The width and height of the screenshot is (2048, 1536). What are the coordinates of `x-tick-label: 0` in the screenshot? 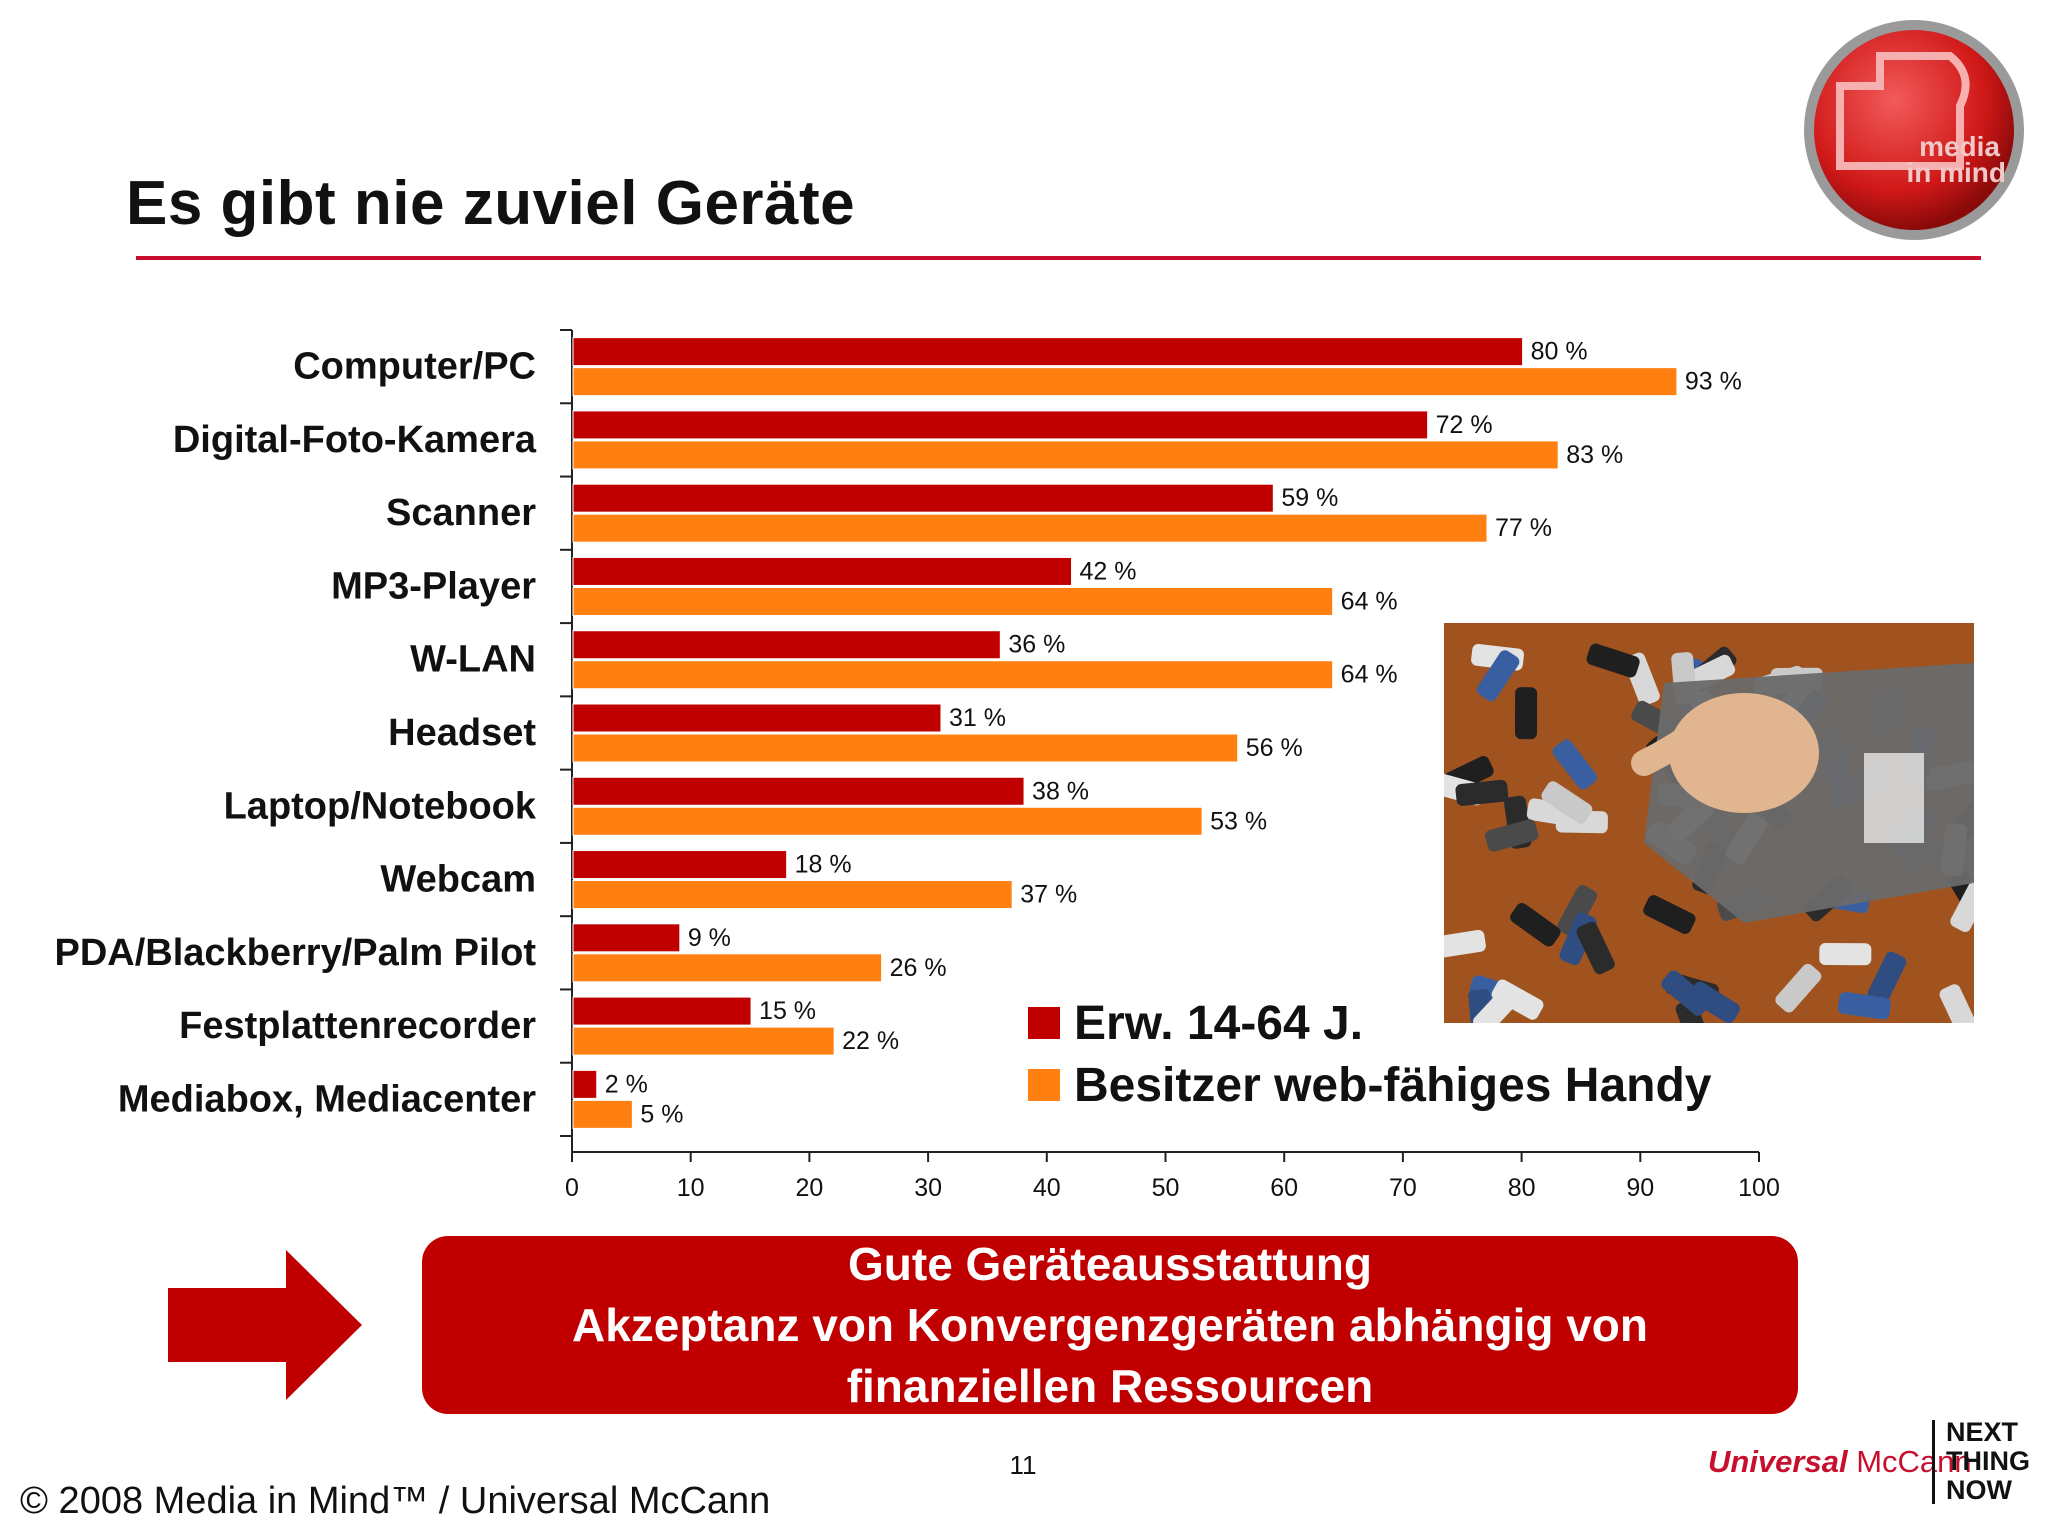 It's located at (572, 1188).